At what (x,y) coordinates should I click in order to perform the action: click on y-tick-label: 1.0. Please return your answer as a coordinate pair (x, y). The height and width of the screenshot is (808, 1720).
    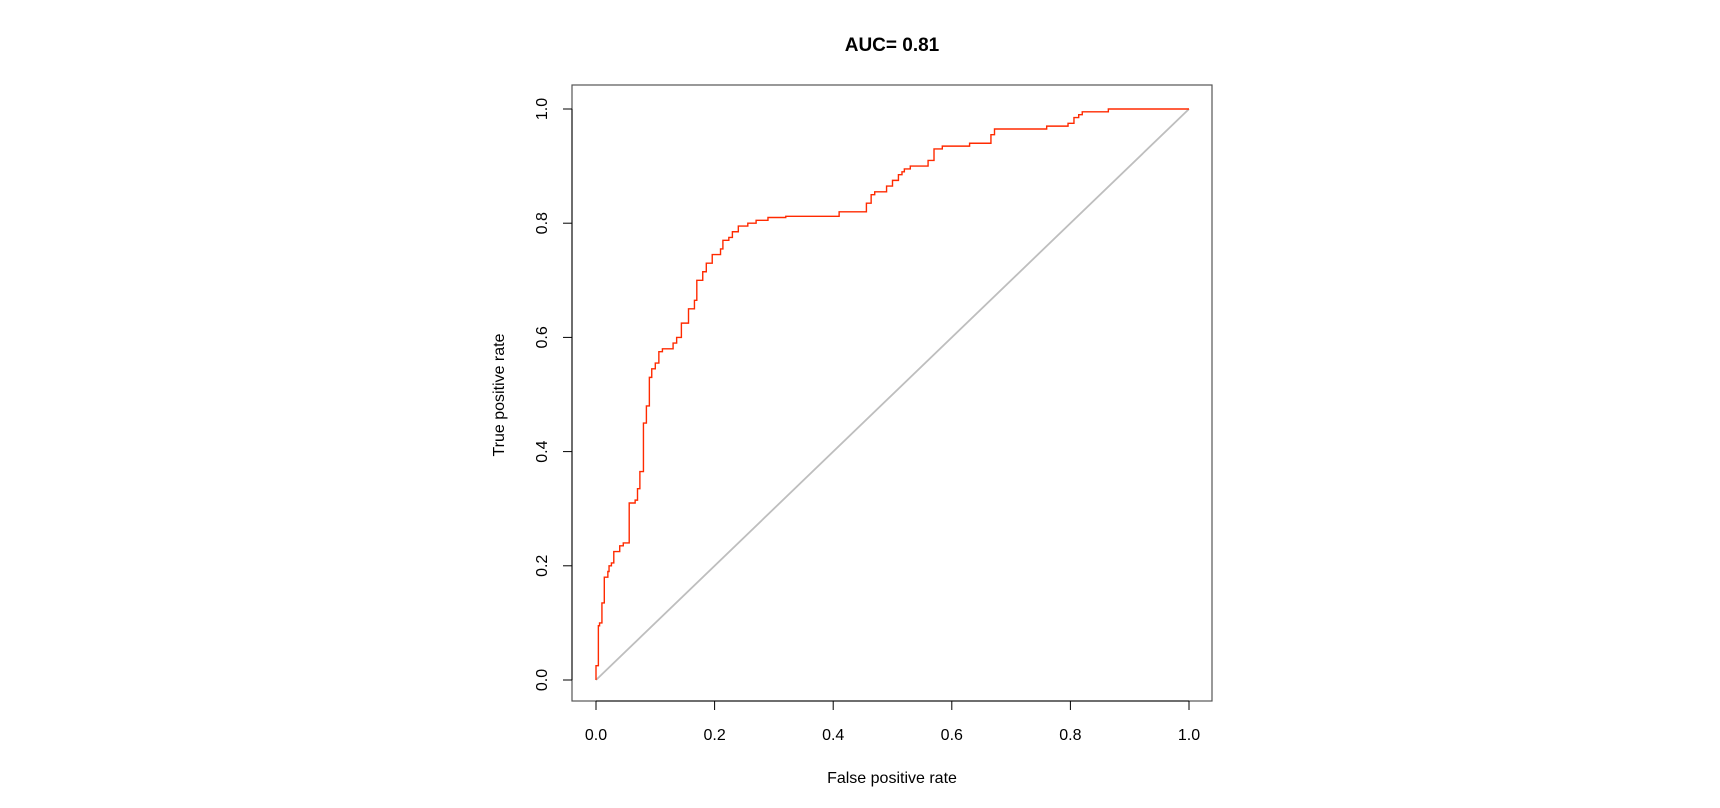
    Looking at the image, I should click on (542, 109).